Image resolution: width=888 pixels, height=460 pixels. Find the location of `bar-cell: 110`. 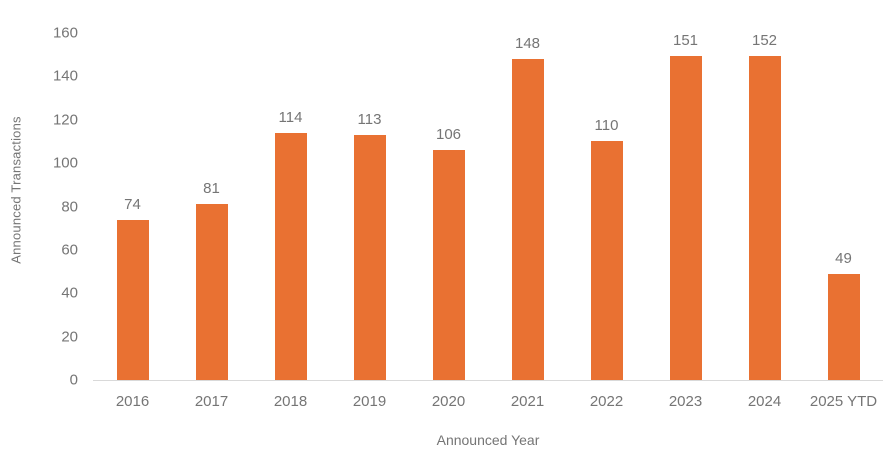

bar-cell: 110 is located at coordinates (606, 206).